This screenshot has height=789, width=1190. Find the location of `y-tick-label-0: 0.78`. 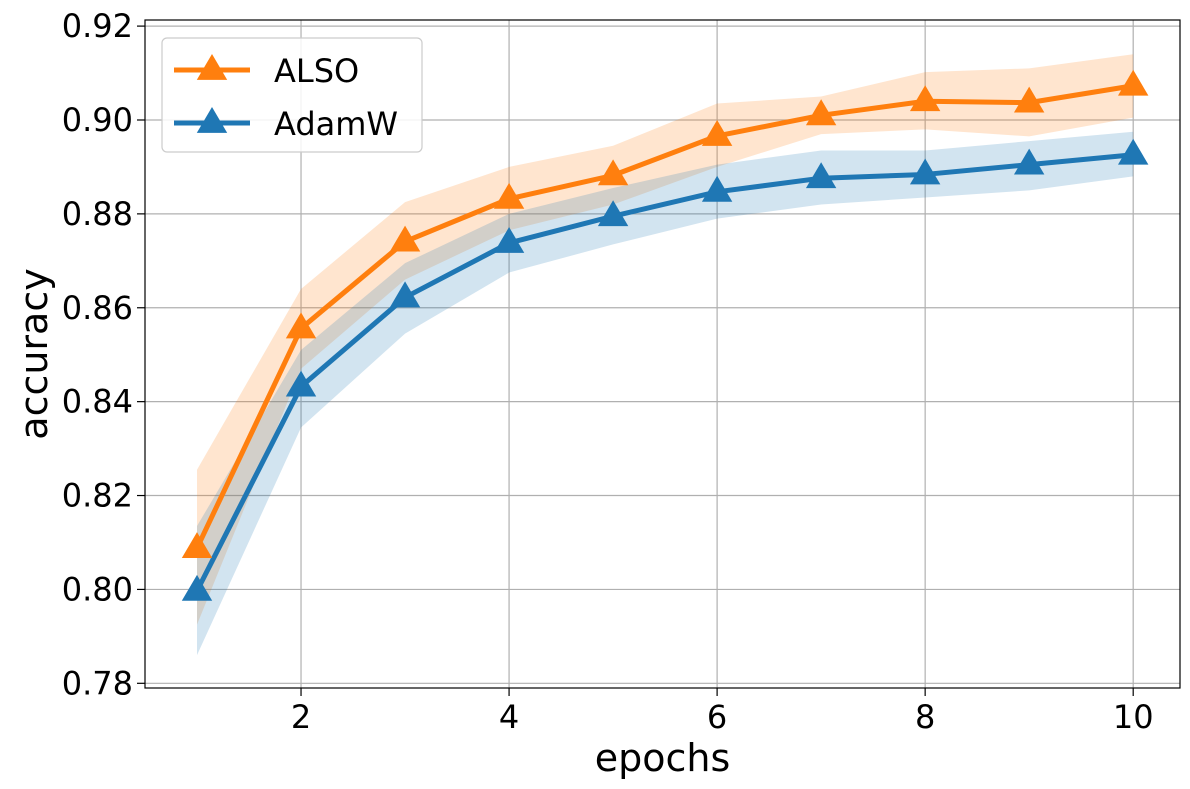

y-tick-label-0: 0.78 is located at coordinates (97, 683).